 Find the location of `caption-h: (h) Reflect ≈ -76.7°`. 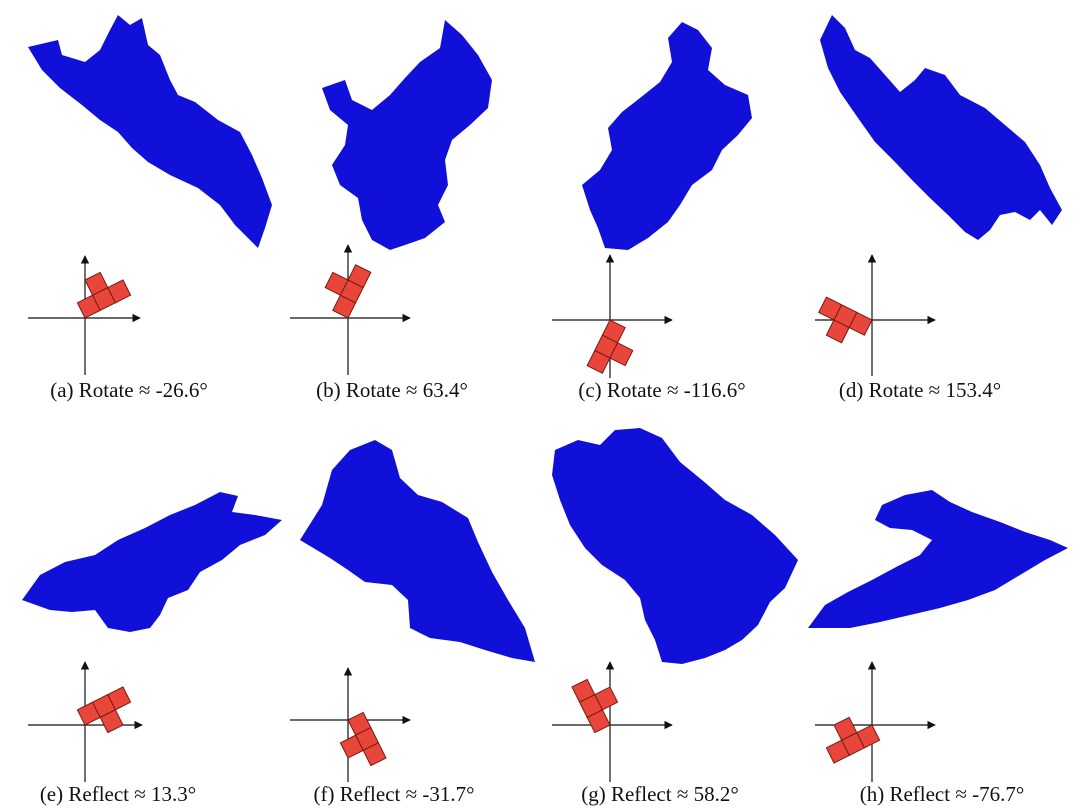

caption-h: (h) Reflect ≈ -76.7° is located at coordinates (942, 794).